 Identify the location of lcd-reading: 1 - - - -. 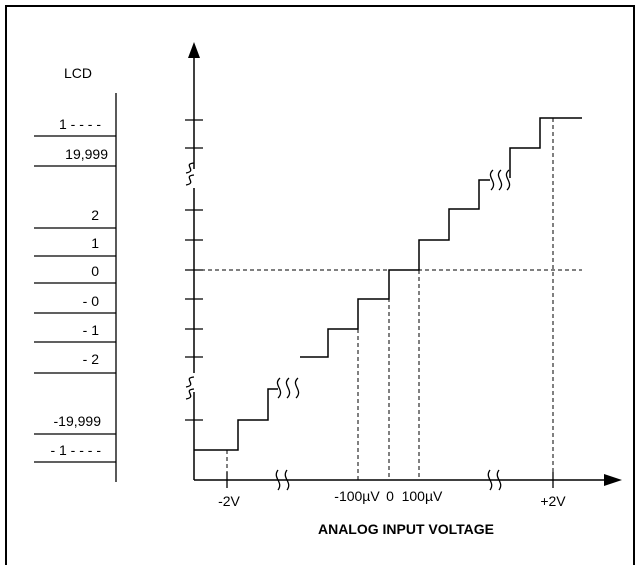
(80, 124).